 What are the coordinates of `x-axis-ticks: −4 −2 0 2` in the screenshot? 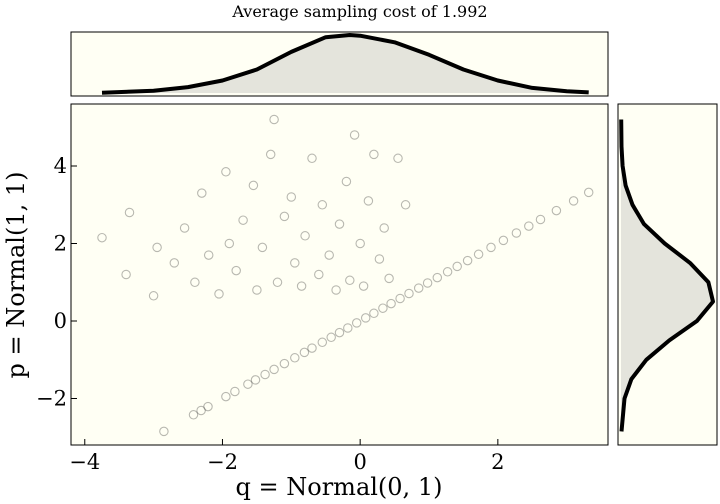 It's located at (287, 456).